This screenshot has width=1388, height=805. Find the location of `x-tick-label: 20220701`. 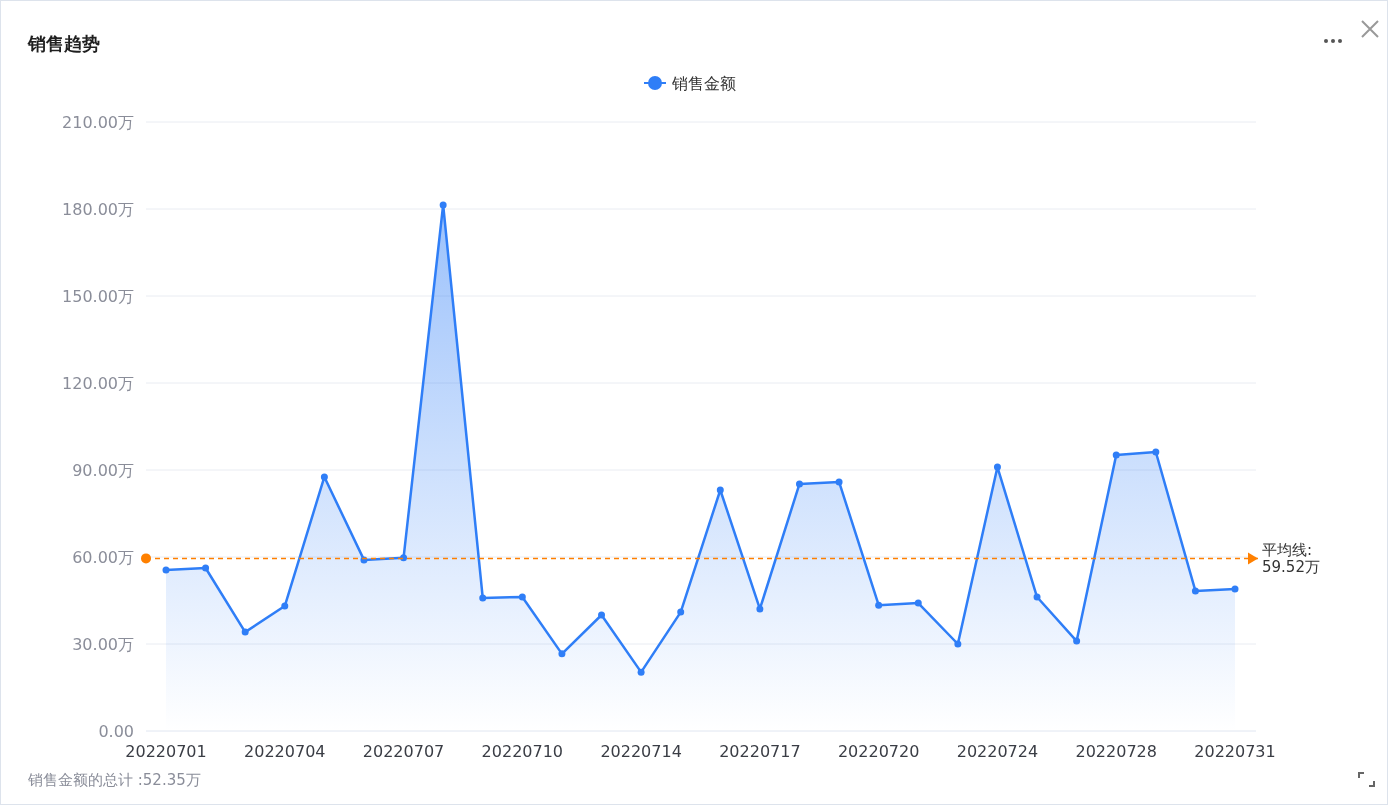

x-tick-label: 20220701 is located at coordinates (166, 751).